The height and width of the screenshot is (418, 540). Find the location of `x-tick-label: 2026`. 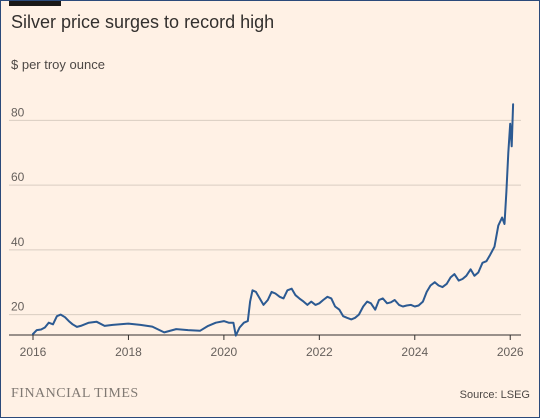

x-tick-label: 2026 is located at coordinates (510, 352).